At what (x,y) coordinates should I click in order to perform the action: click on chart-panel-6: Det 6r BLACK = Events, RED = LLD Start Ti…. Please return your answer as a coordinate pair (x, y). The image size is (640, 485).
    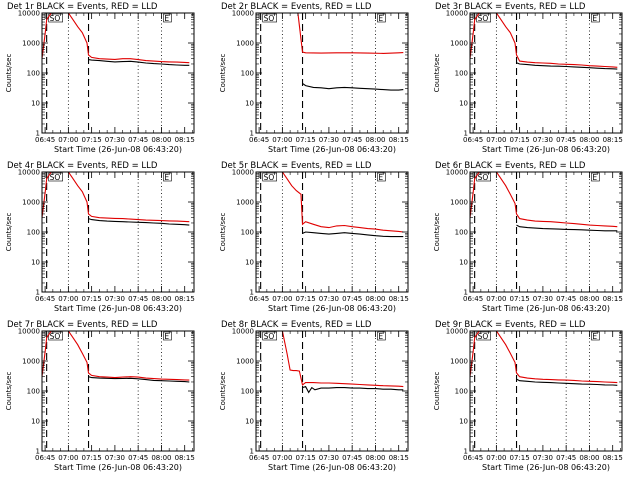
    Looking at the image, I should click on (528, 237).